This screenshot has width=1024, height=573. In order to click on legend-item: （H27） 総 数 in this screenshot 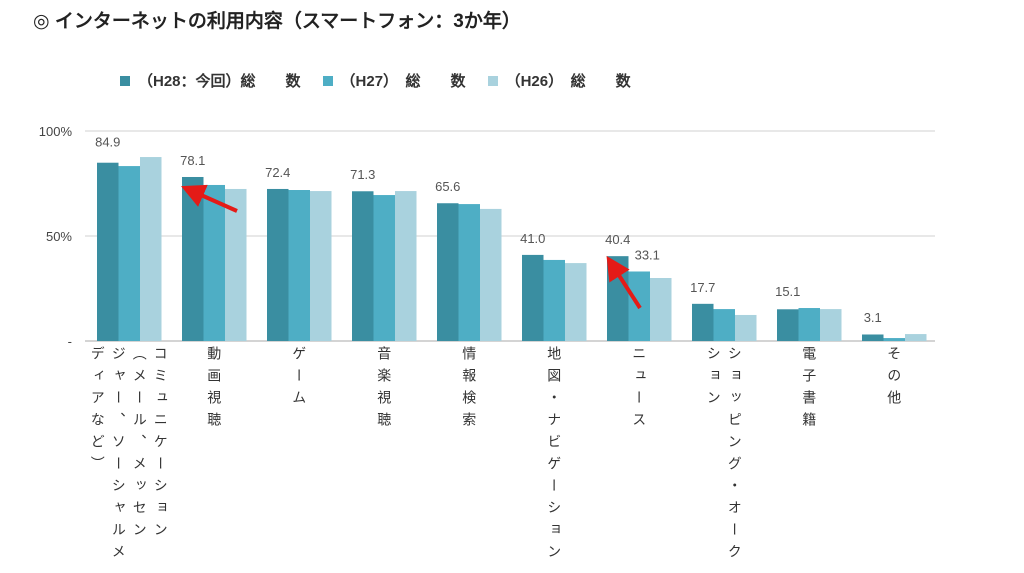, I will do `click(394, 80)`.